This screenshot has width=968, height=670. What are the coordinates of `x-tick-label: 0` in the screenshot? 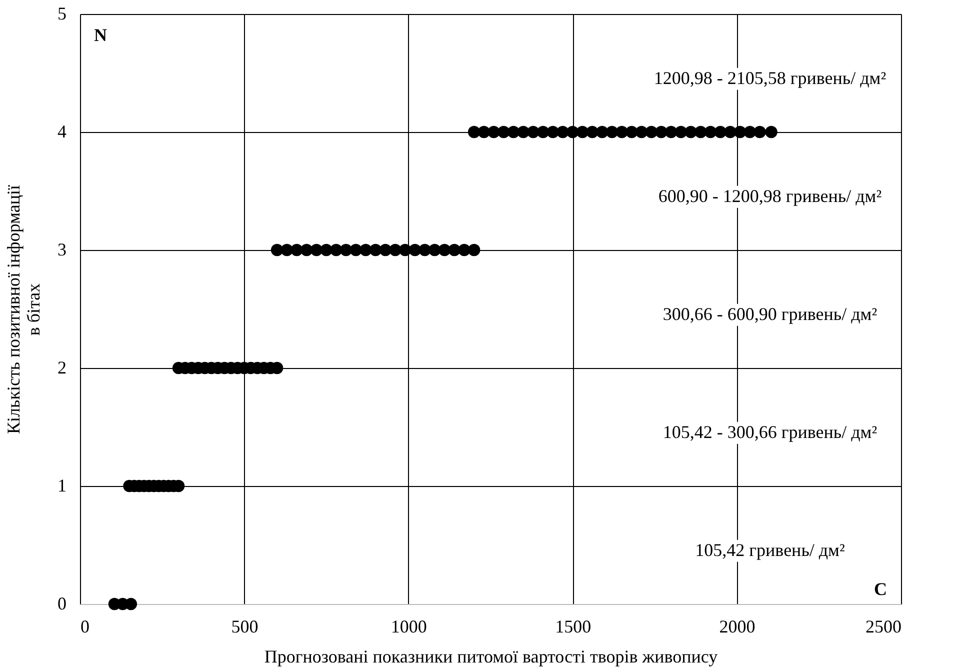 It's located at (85, 626).